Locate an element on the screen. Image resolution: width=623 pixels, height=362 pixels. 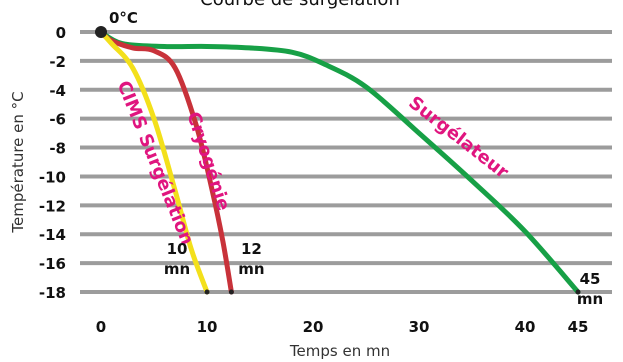
series-label-0: CIMS Surgélation is located at coordinates (155, 163).